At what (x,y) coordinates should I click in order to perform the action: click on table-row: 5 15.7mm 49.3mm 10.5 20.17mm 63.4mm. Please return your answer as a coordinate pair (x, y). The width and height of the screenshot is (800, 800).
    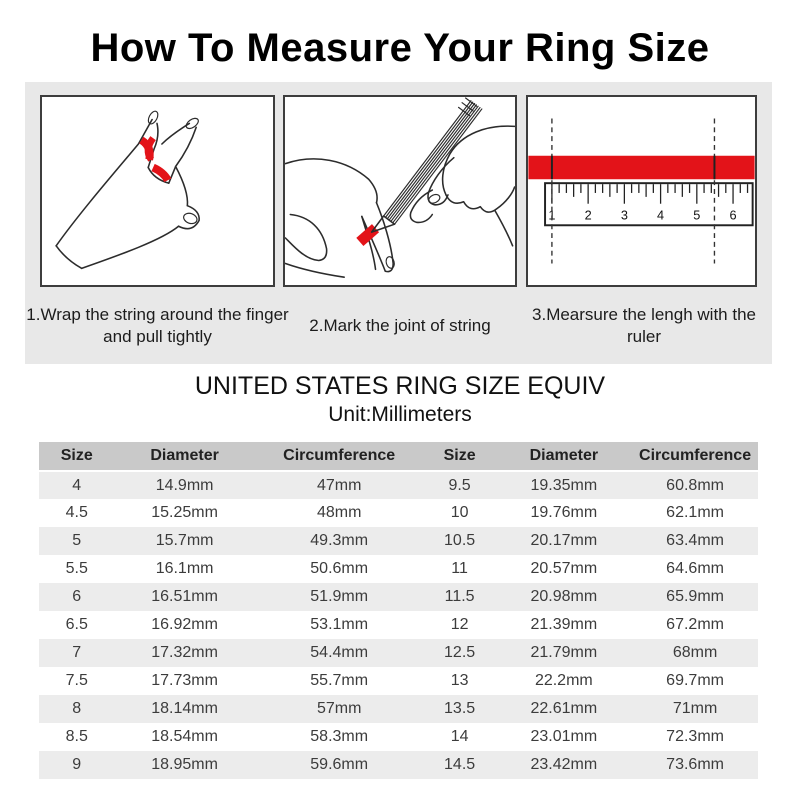
    Looking at the image, I should click on (398, 541).